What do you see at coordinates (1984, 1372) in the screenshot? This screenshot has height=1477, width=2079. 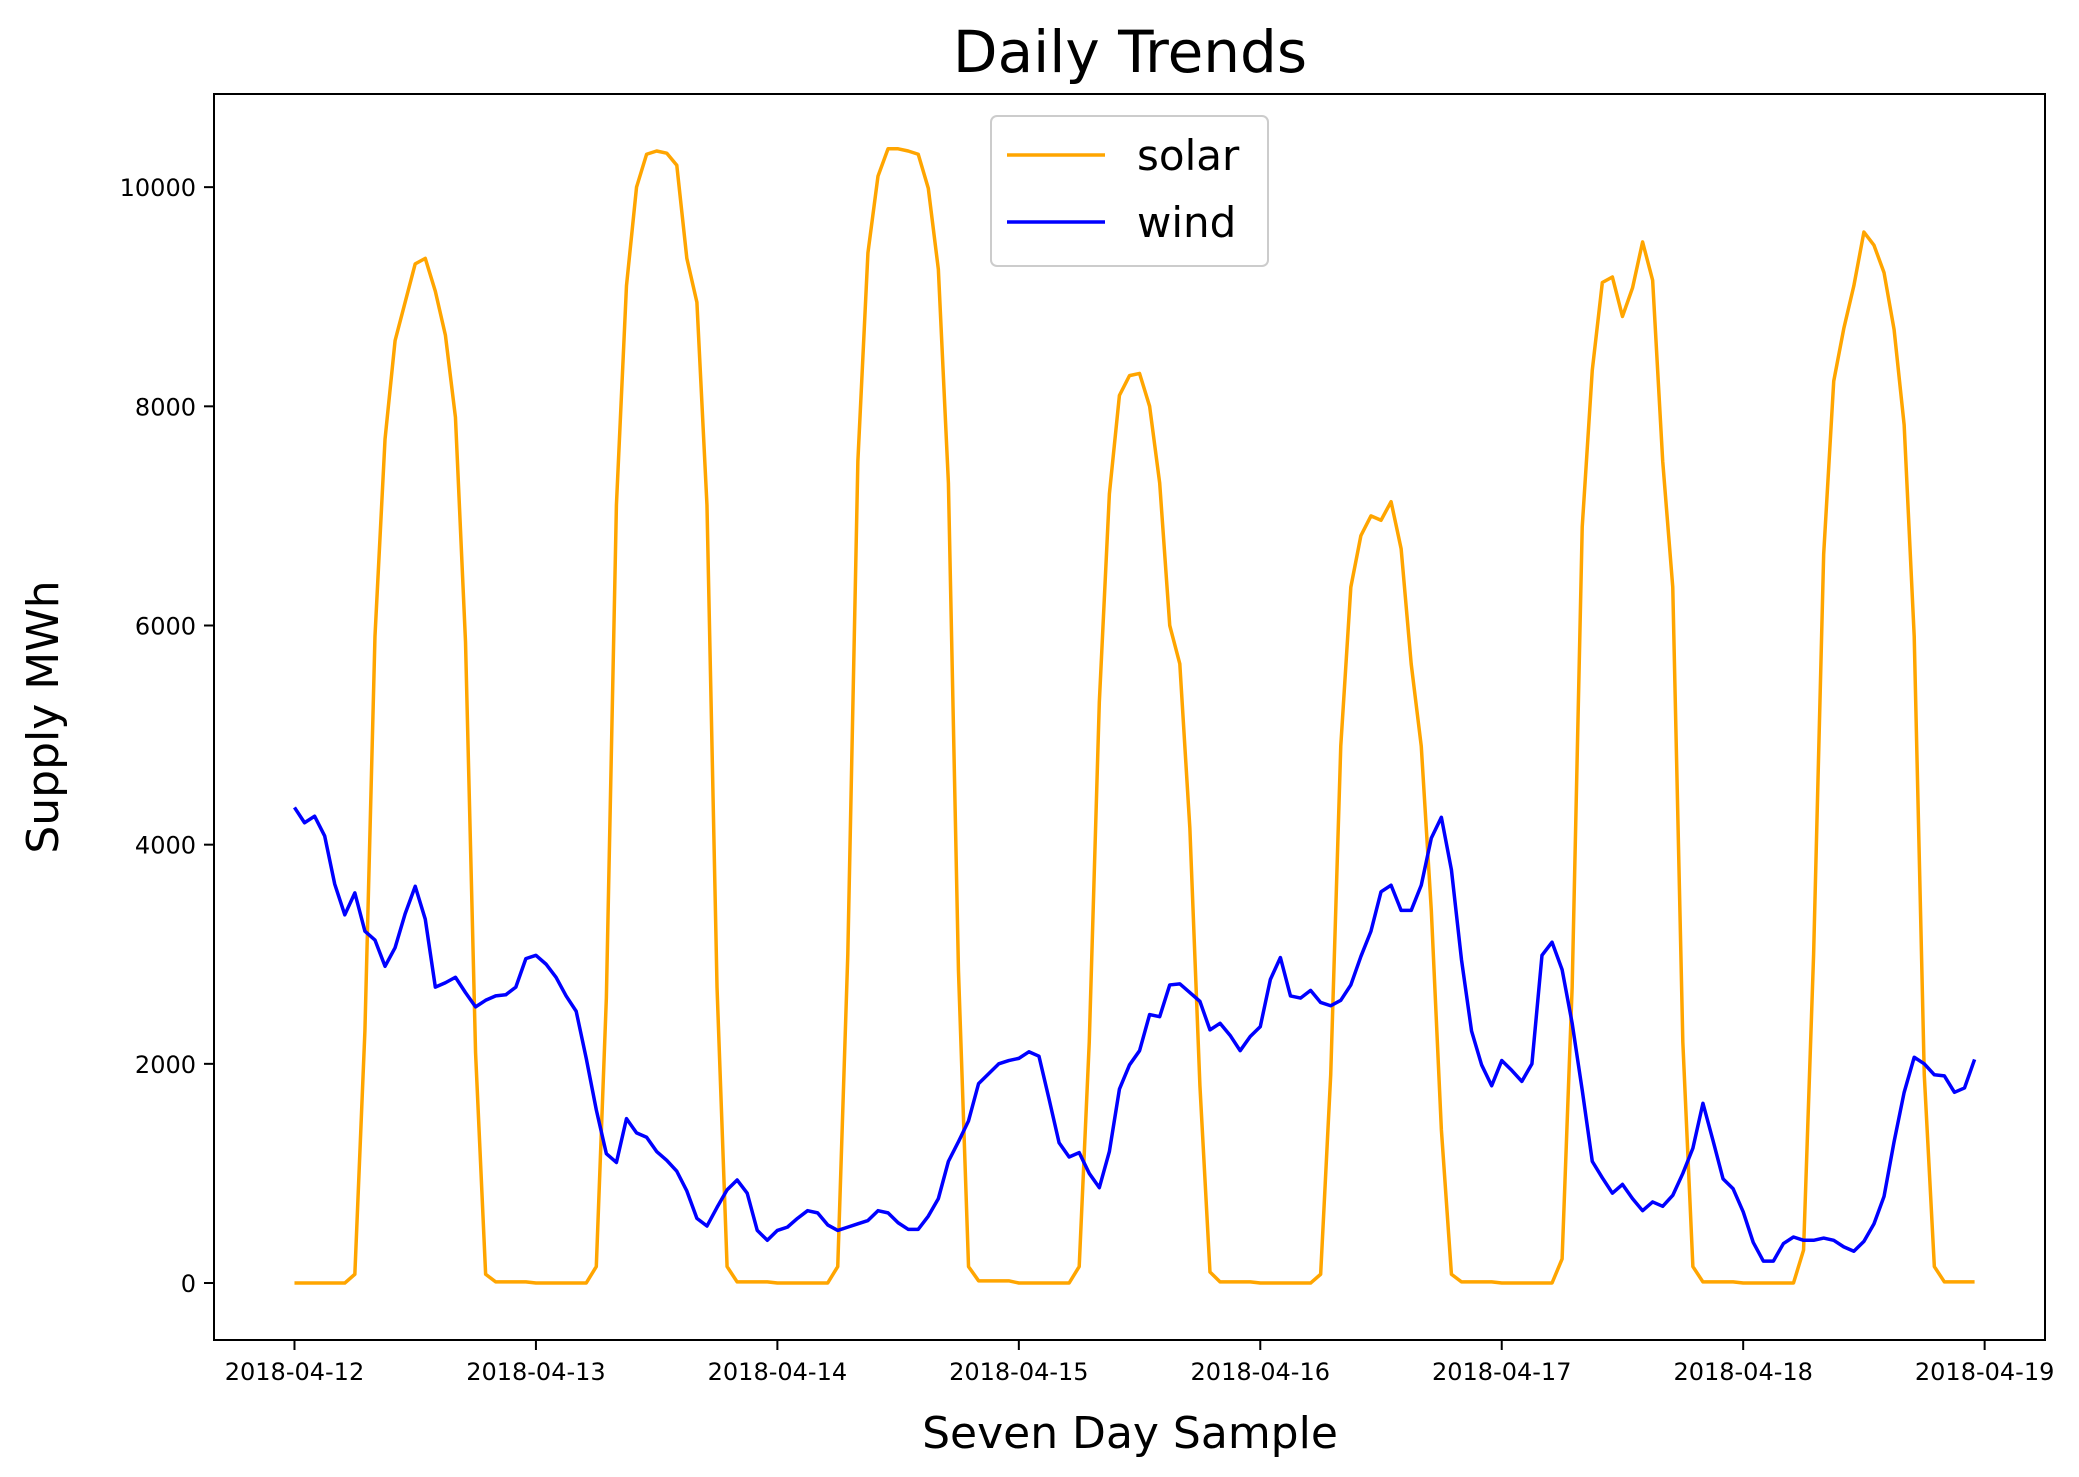 I see `x-tick-label: 2018-04-19` at bounding box center [1984, 1372].